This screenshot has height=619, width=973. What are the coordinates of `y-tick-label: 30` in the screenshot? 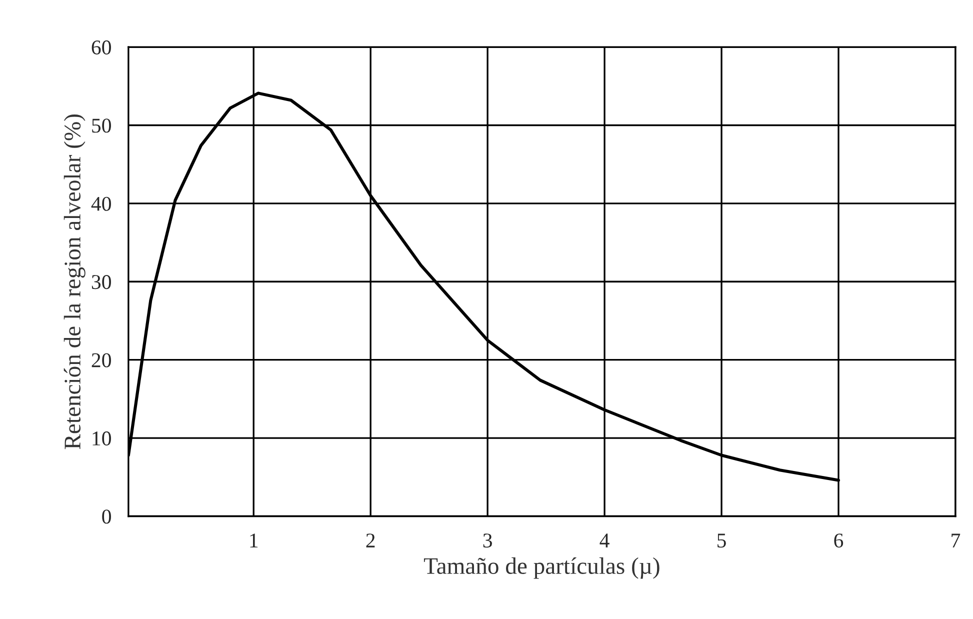 It's located at (101, 282).